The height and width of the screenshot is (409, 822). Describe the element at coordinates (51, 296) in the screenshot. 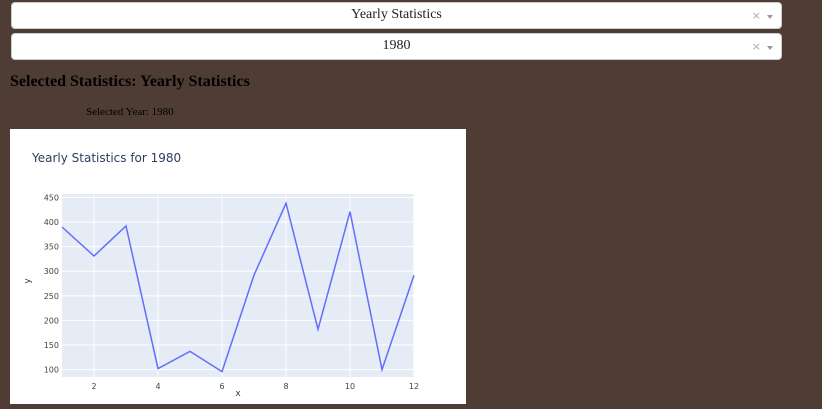

I see `y-tick-label: 250` at that location.